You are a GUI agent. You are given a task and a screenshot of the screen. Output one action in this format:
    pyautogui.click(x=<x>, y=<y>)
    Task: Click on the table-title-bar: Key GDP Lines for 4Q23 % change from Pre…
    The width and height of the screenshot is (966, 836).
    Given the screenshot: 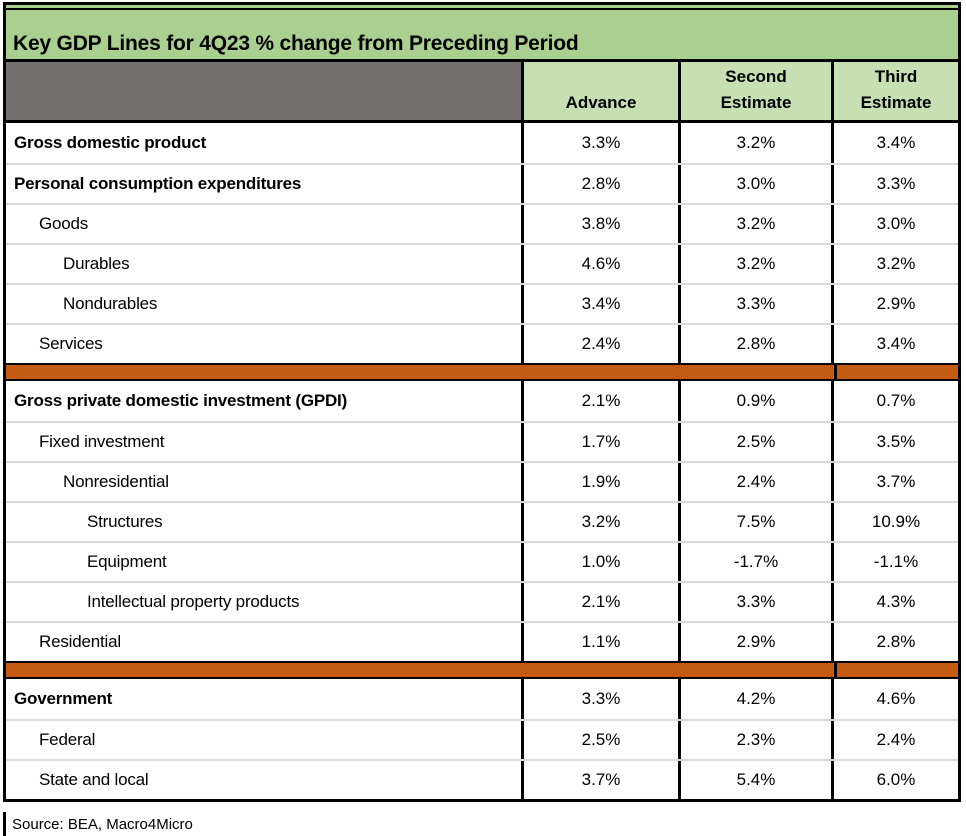 What is the action you would take?
    pyautogui.click(x=482, y=36)
    